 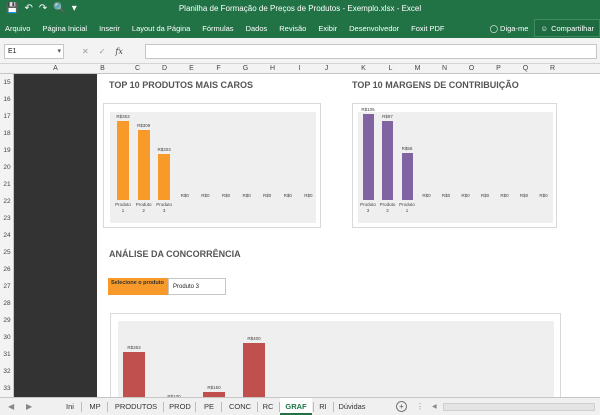 What do you see at coordinates (444, 68) in the screenshot?
I see `column-header: N` at bounding box center [444, 68].